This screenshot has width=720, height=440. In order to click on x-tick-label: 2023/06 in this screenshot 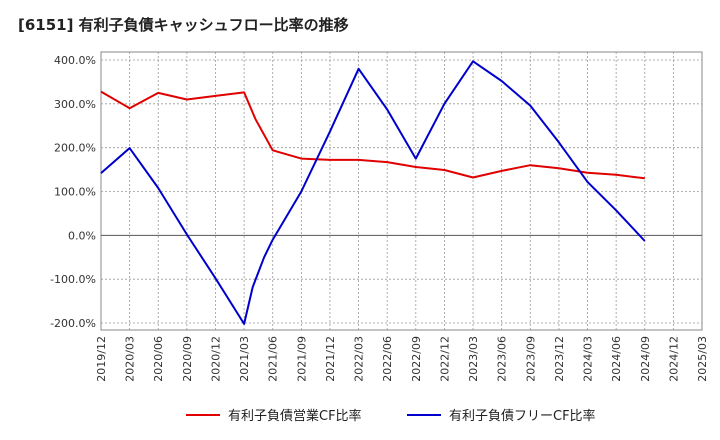, I will do `click(502, 359)`.